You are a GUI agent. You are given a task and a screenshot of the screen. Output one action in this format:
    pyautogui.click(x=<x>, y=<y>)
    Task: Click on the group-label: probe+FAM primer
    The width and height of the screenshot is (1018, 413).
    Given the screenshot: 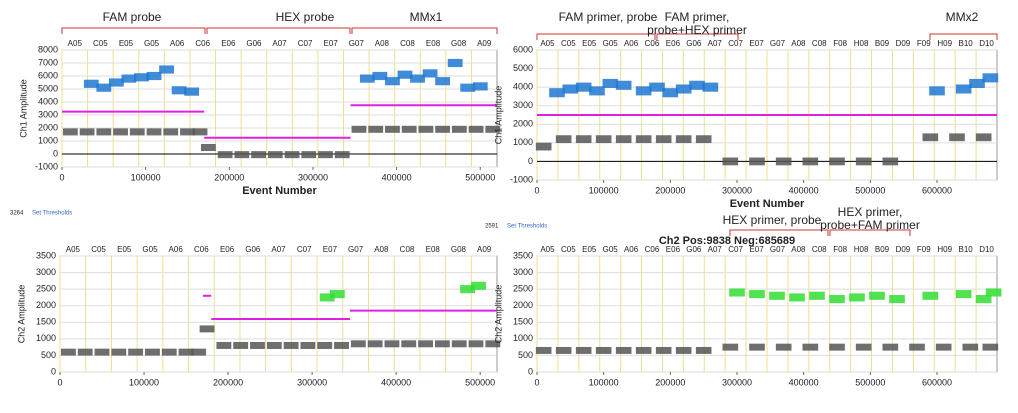 What is the action you would take?
    pyautogui.click(x=870, y=225)
    